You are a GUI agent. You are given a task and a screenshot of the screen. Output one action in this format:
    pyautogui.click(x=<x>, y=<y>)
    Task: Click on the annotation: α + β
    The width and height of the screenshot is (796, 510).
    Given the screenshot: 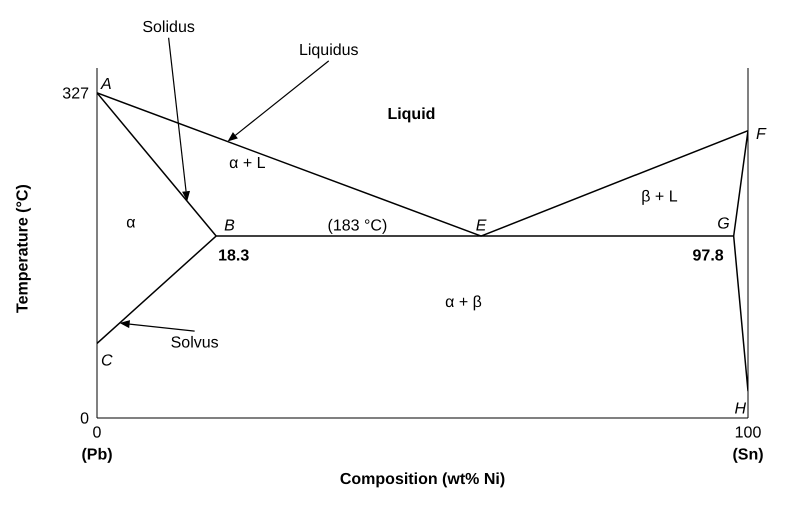 What is the action you would take?
    pyautogui.click(x=463, y=303)
    